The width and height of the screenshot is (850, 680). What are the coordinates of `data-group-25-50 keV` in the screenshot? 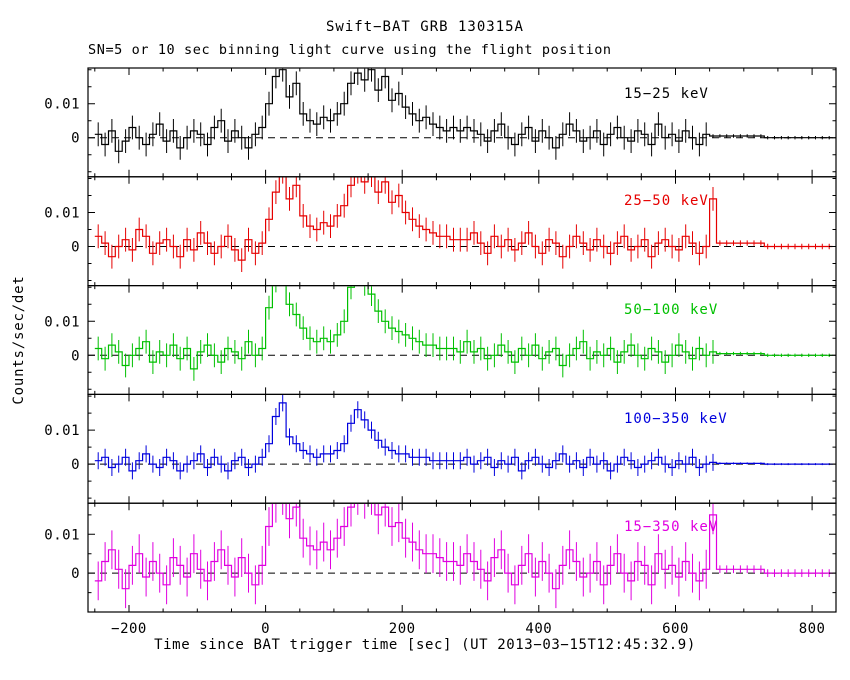 It's located at (463, 224).